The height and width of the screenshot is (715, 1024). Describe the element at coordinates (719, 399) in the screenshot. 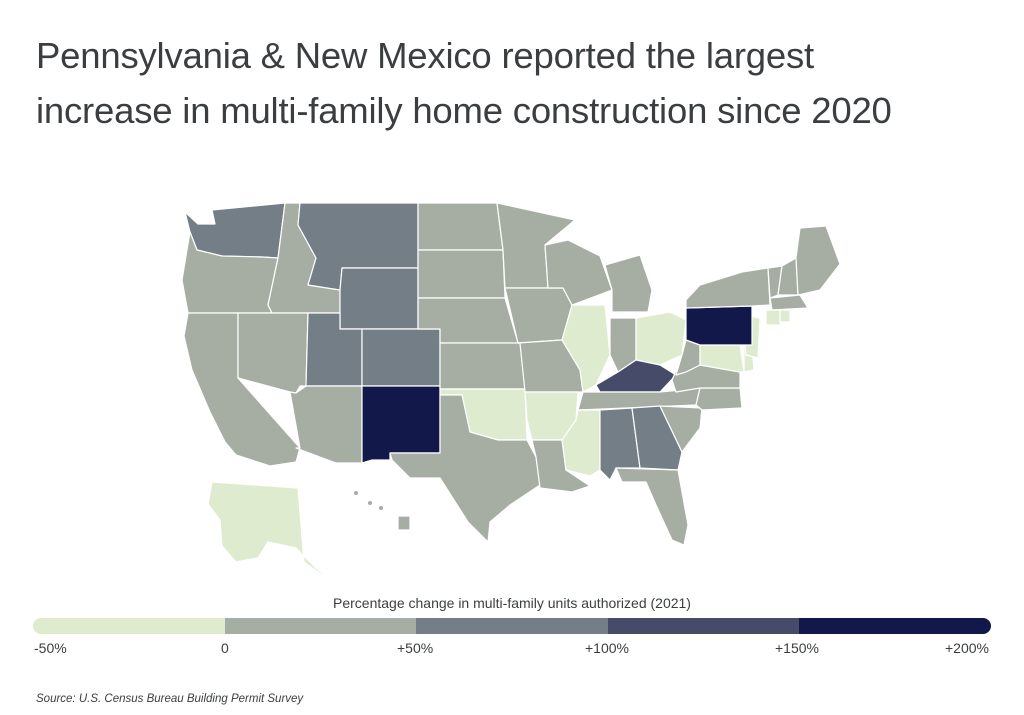

I see `state-nc` at that location.